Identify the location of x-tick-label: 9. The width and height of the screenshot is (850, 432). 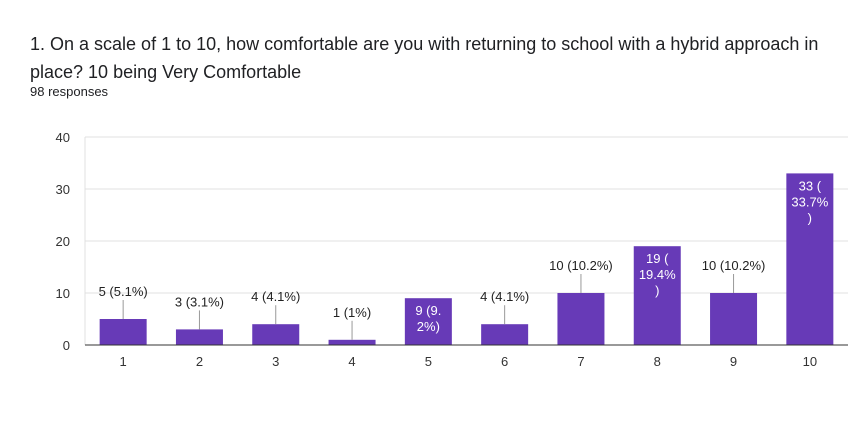
(733, 361).